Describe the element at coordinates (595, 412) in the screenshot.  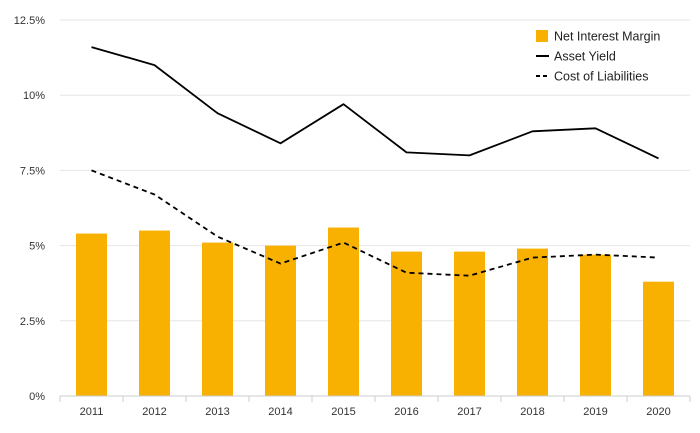
I see `x-tick-label: 2019` at that location.